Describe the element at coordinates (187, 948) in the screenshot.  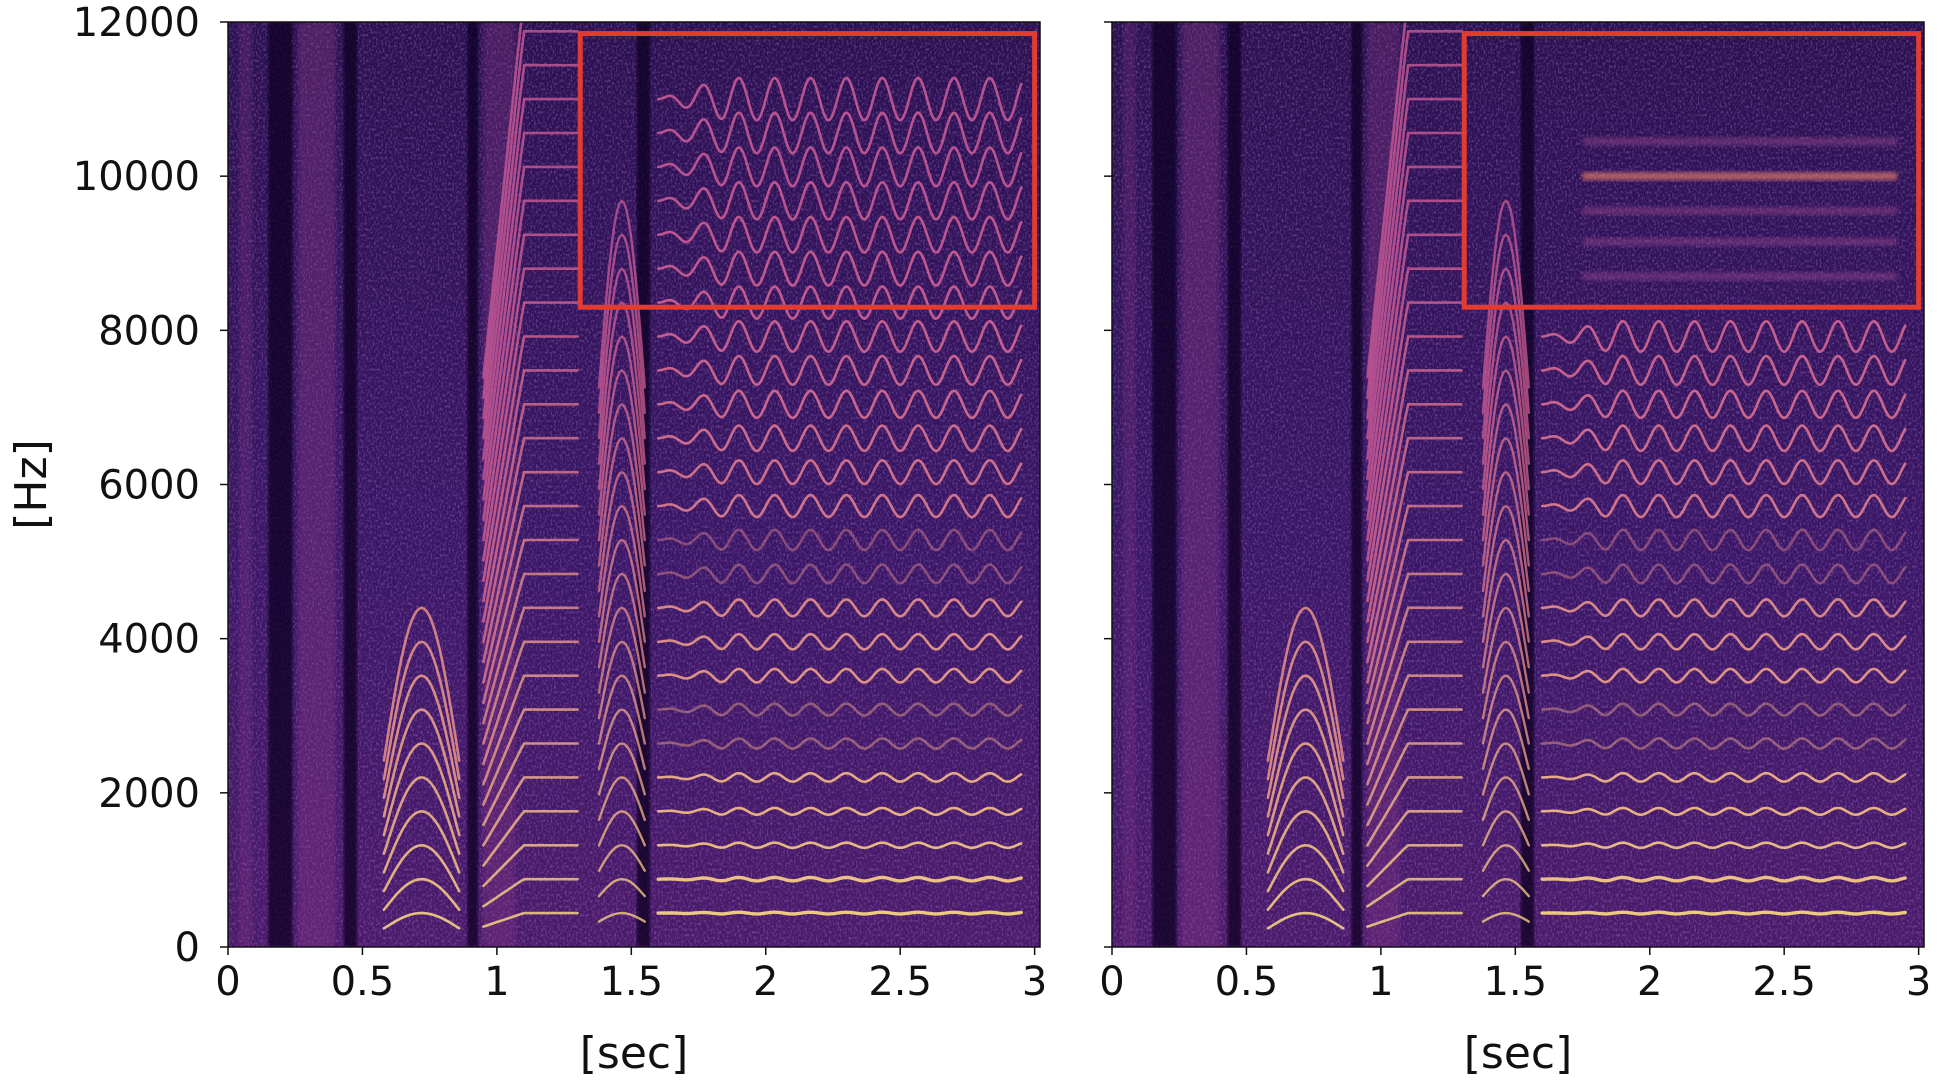
I see `y-tick-label: 0` at that location.